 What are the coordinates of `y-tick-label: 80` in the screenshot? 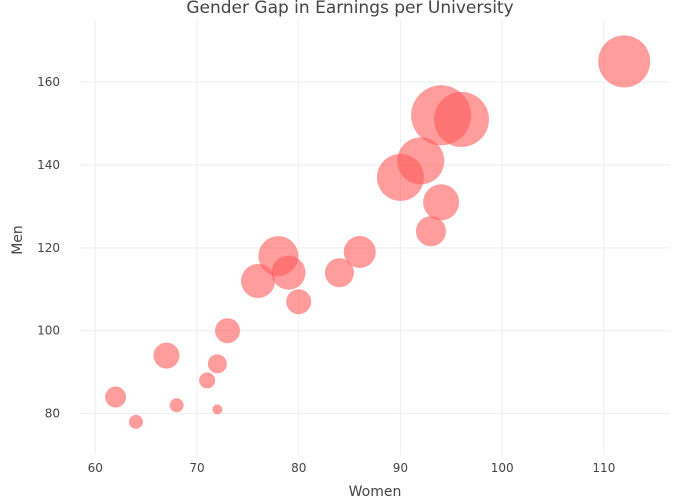 It's located at (52, 414).